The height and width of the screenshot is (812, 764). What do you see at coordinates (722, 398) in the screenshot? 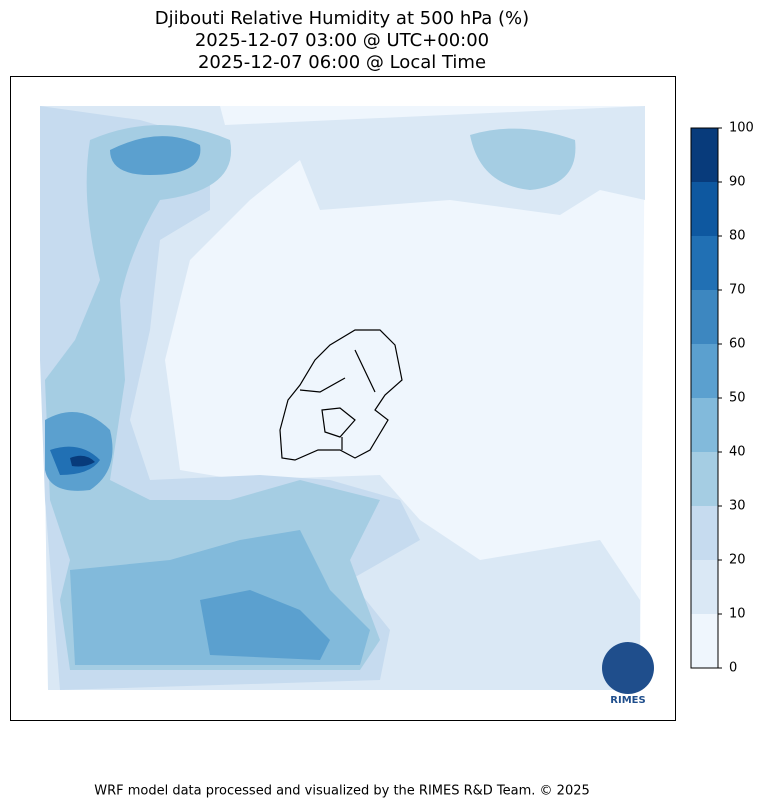
I see `colorbar: 0 10 20 30 40 50 60 70 80 90 100` at bounding box center [722, 398].